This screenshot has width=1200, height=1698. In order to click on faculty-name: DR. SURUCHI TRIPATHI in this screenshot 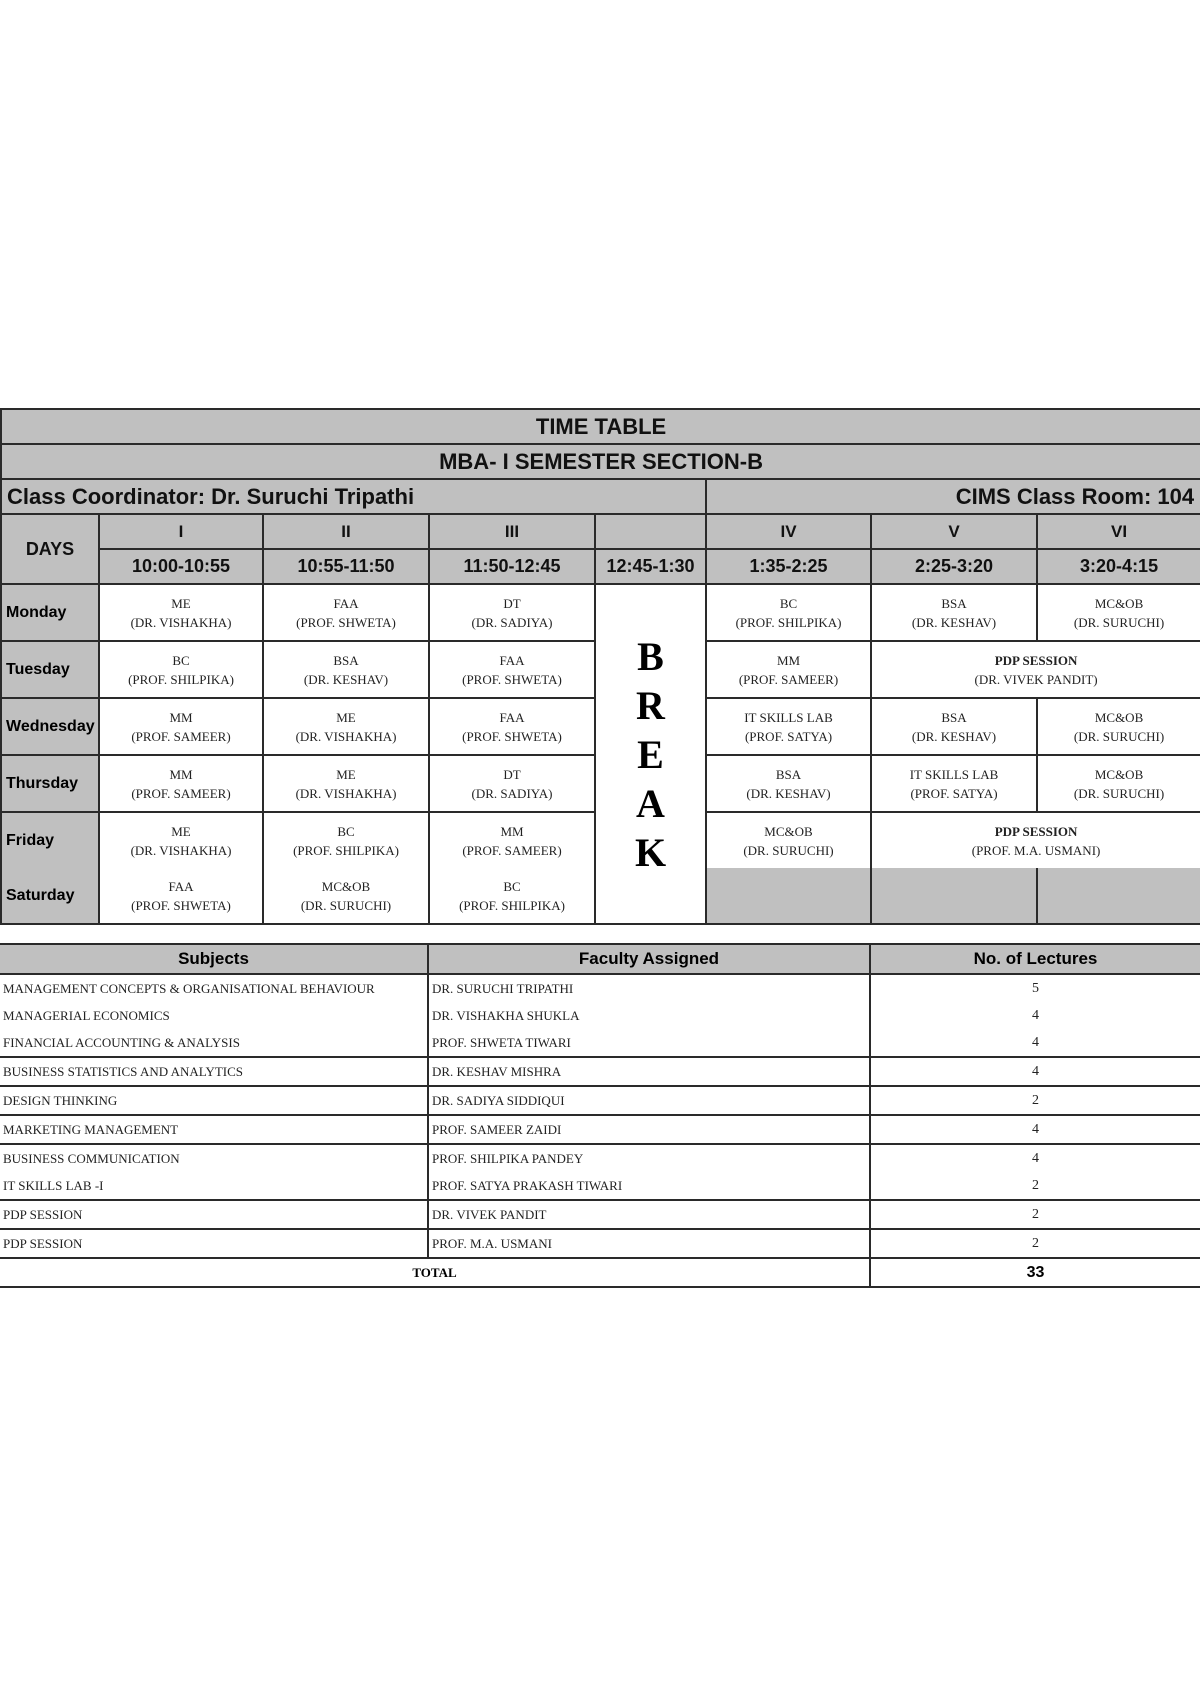, I will do `click(648, 987)`.